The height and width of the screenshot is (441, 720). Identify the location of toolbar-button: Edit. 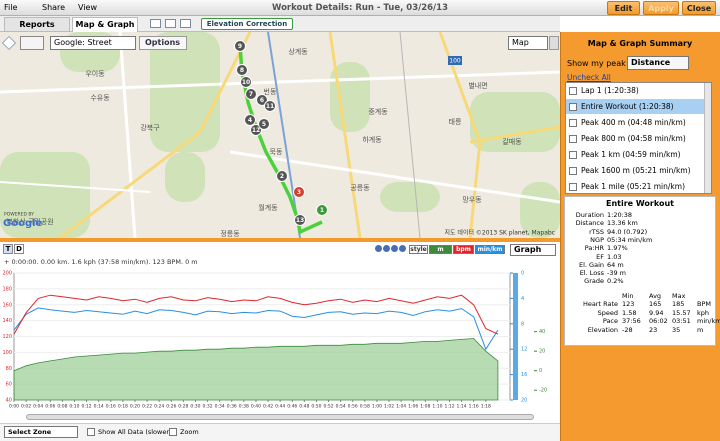
(623, 8).